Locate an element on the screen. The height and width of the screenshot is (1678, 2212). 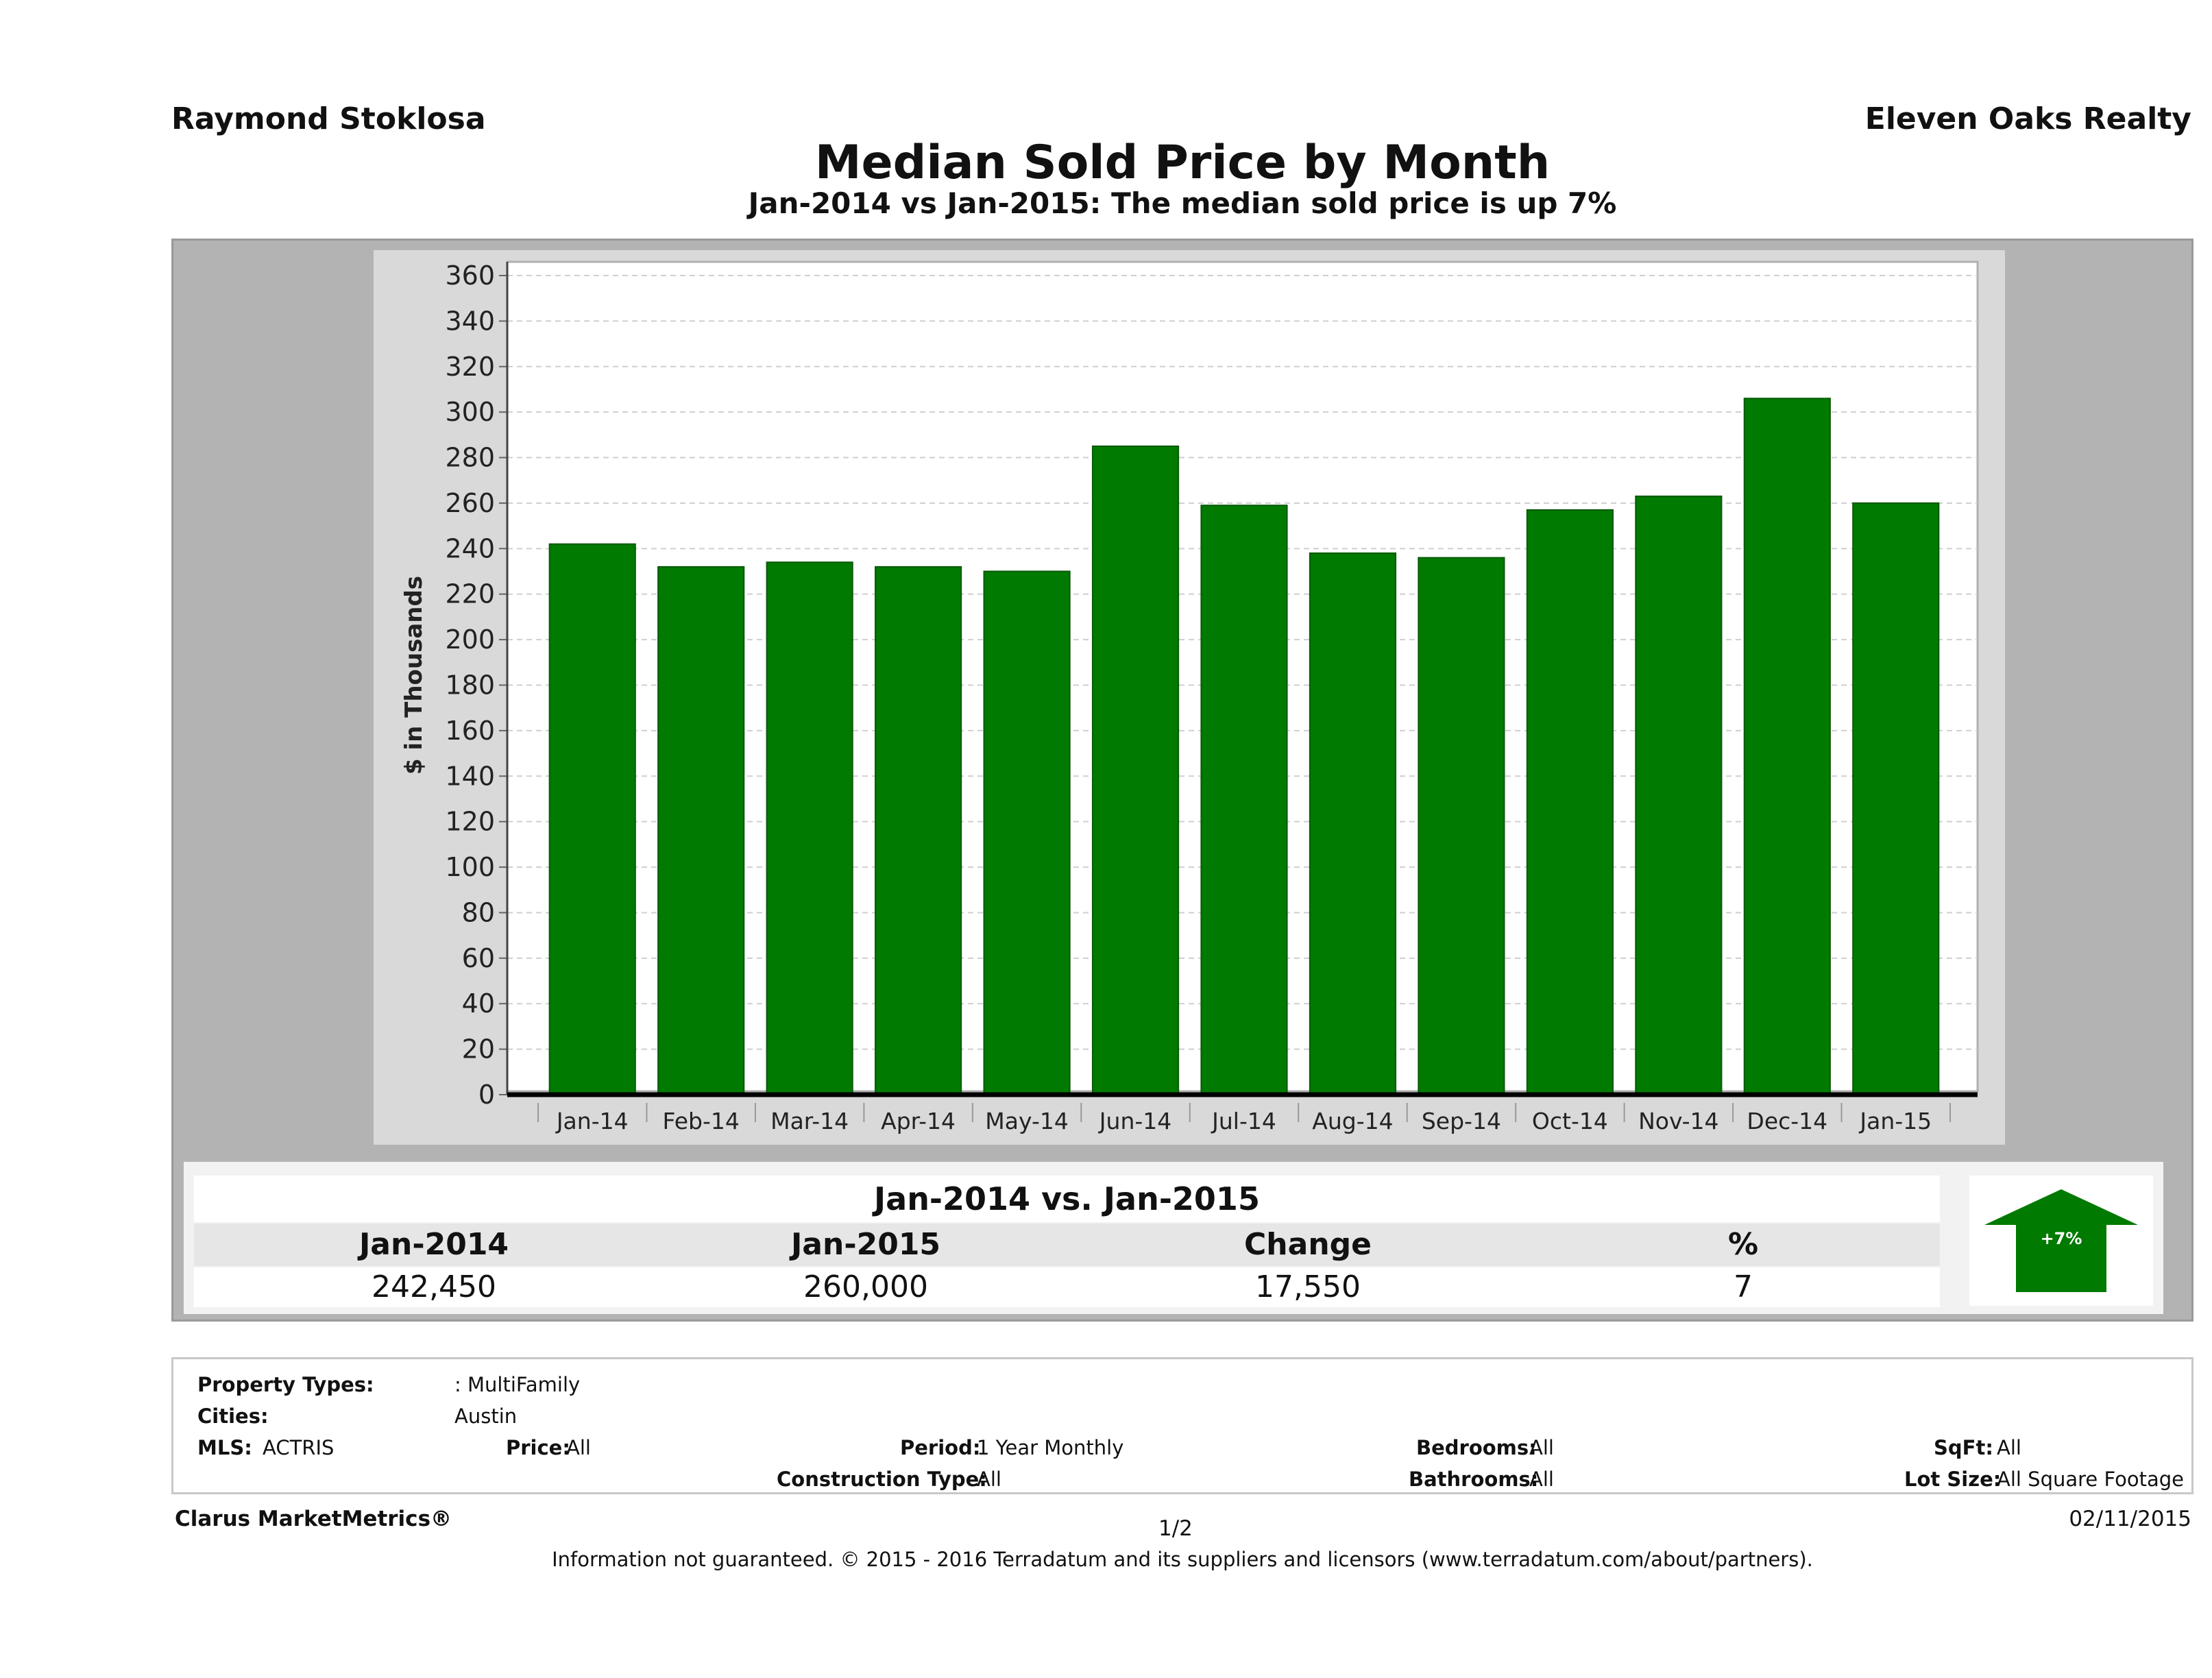
change-badge-text: +7% is located at coordinates (2061, 1238).